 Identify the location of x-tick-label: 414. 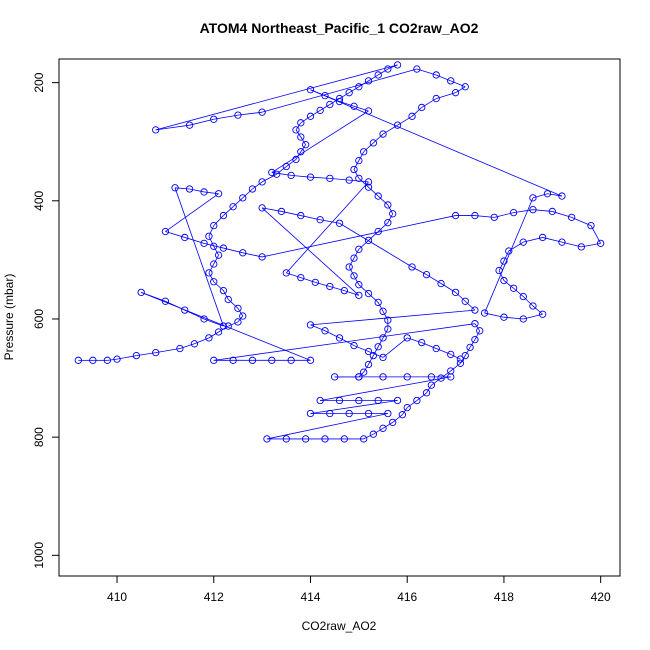
(310, 597).